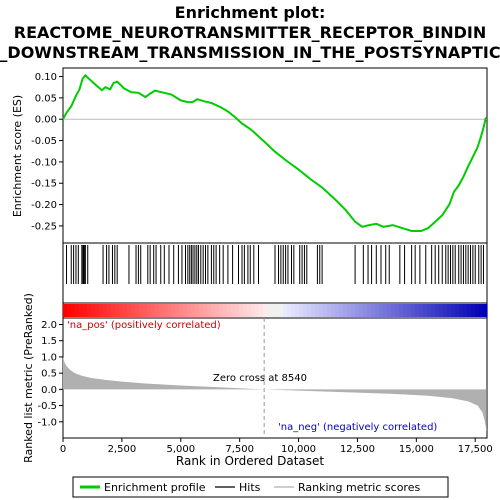 The image size is (500, 500). Describe the element at coordinates (250, 487) in the screenshot. I see `legend-hits-label: Hits` at that location.